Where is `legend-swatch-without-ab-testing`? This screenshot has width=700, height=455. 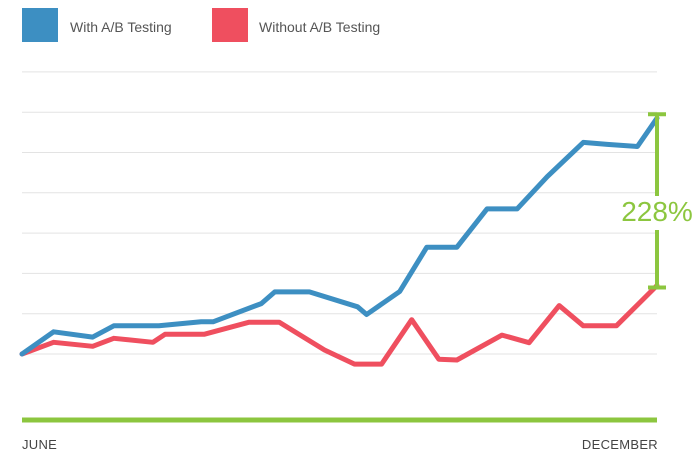
legend-swatch-without-ab-testing is located at coordinates (230, 25).